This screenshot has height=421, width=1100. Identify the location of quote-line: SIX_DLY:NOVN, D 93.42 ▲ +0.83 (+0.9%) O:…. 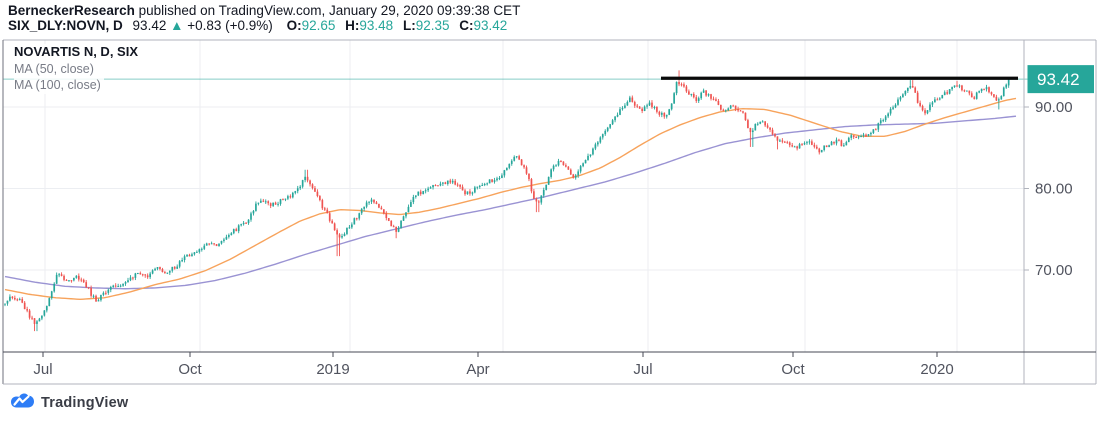
(264, 25).